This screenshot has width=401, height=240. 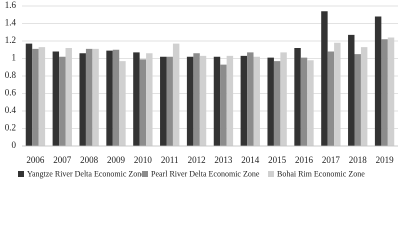 I want to click on y-tick-label: 0.8, so click(x=11, y=75).